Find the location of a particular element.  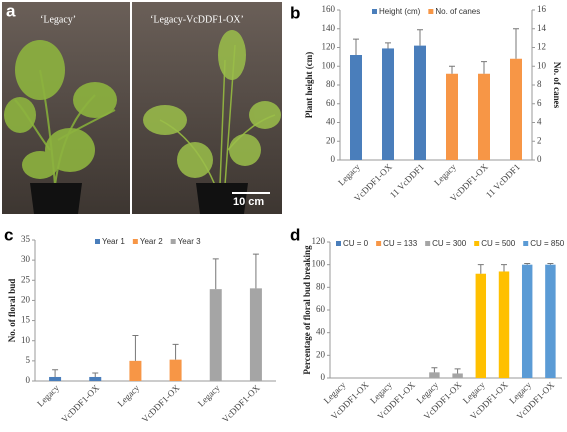

pot-right is located at coordinates (222, 198).